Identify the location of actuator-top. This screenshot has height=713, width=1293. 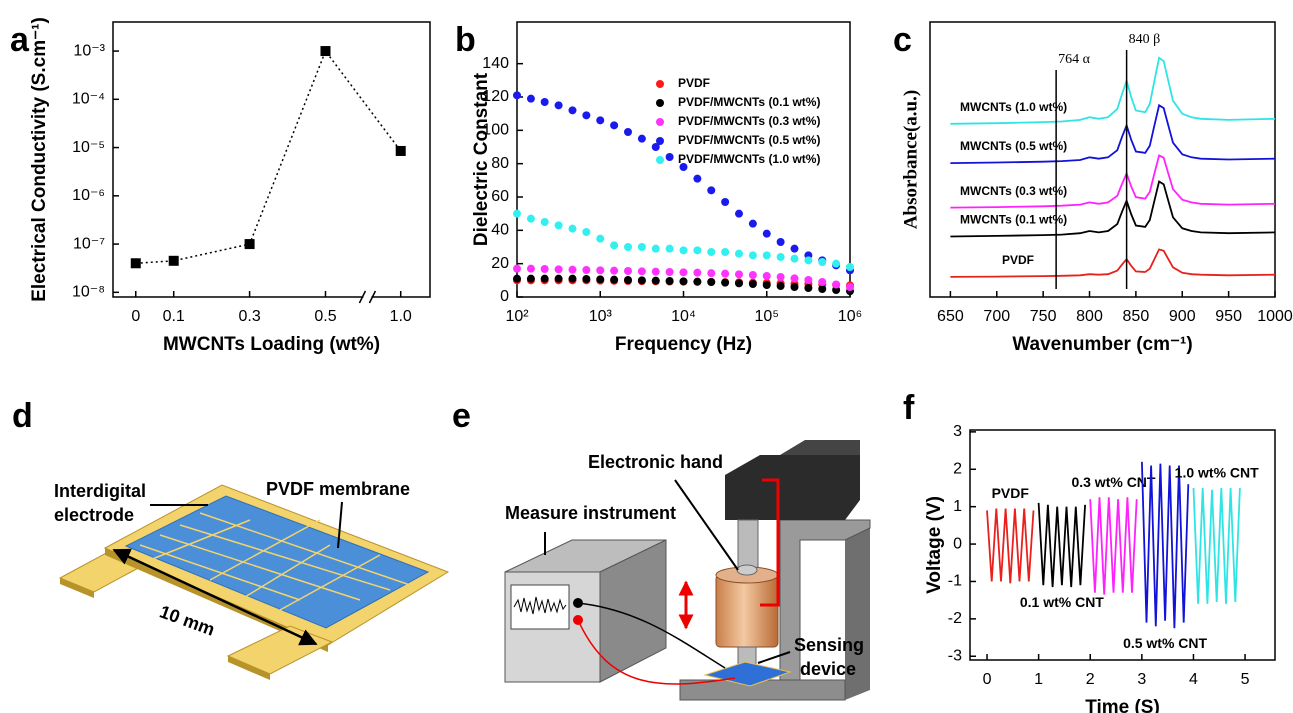
(820, 447).